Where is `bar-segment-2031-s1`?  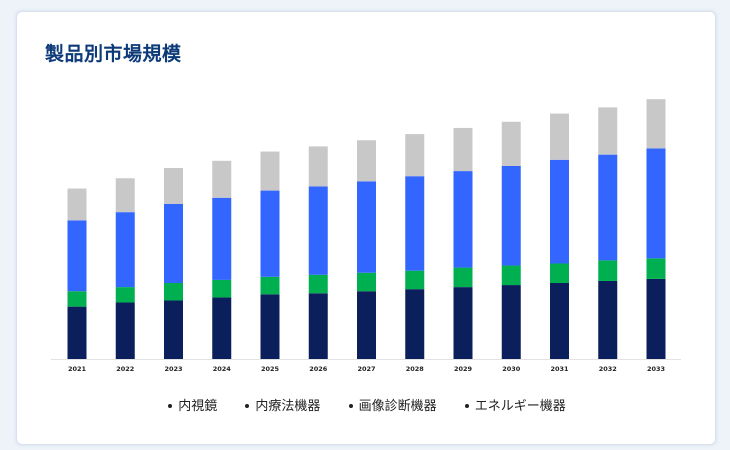
bar-segment-2031-s1 is located at coordinates (559, 273).